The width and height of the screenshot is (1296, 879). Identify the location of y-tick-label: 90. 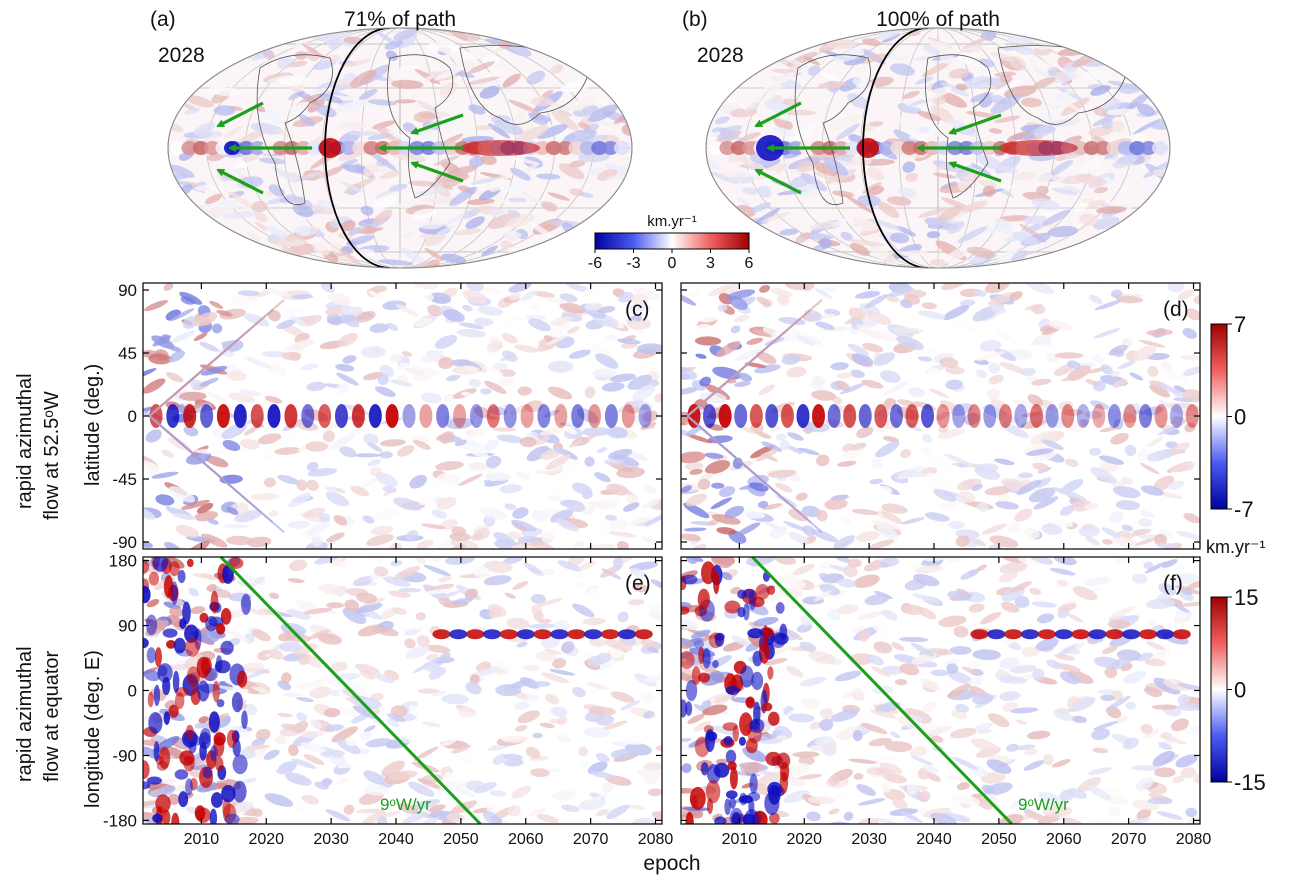
(127, 626).